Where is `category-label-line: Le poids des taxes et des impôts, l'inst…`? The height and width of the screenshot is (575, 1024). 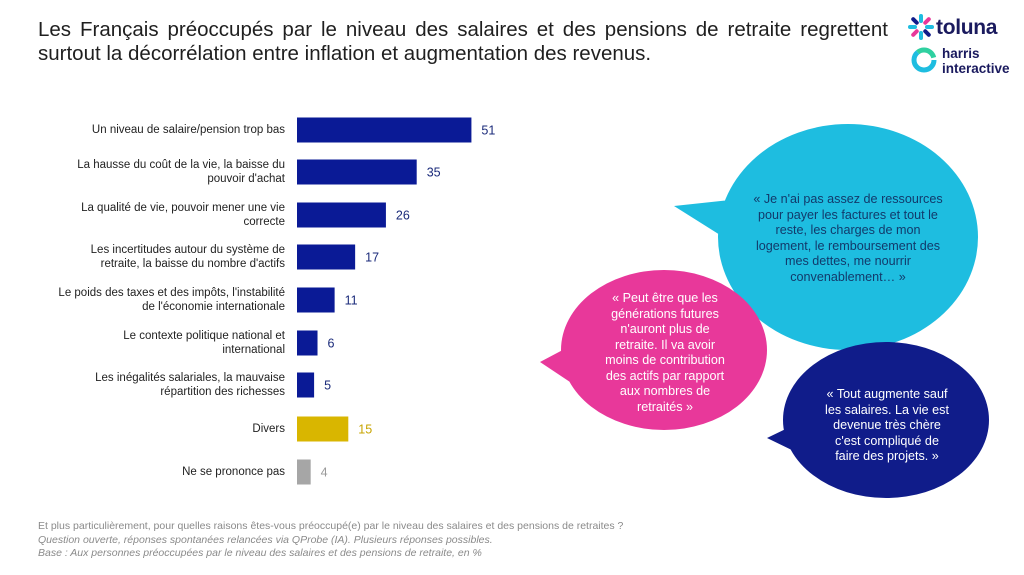
category-label-line: Le poids des taxes et des impôts, l'inst… is located at coordinates (171, 293).